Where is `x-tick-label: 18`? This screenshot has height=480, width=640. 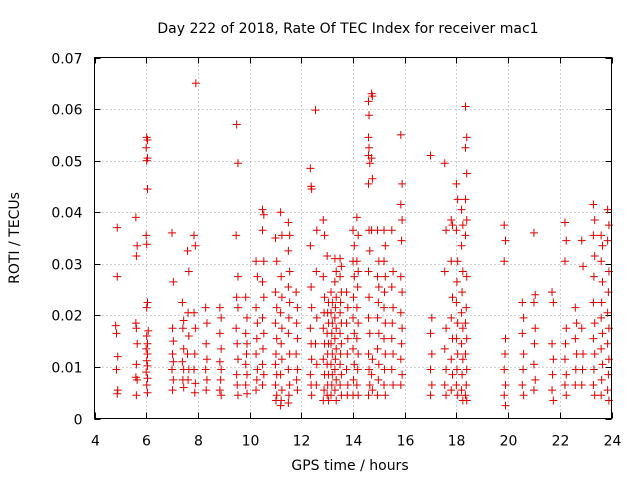 x-tick-label: 18 is located at coordinates (457, 442).